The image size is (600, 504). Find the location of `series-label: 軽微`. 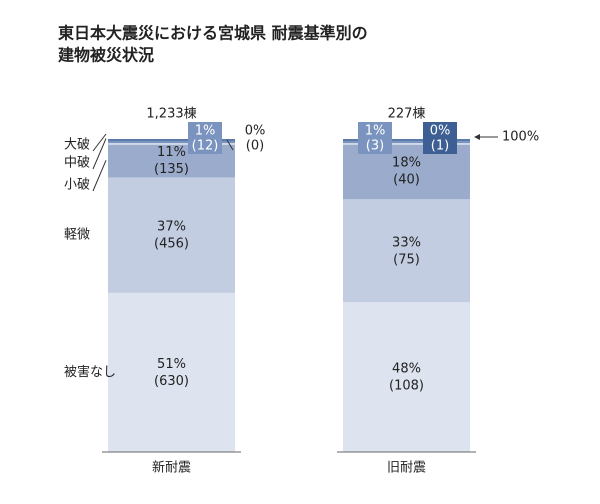

series-label: 軽微 is located at coordinates (77, 235).